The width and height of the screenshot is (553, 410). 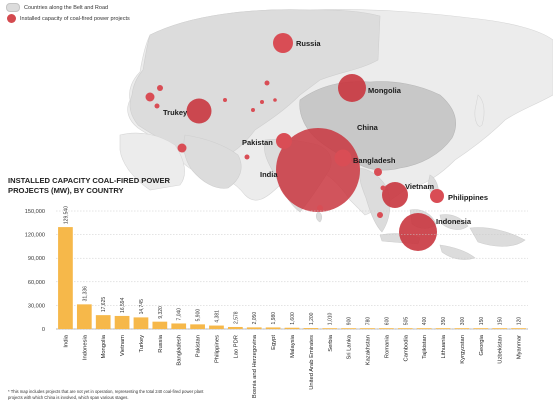 I want to click on x-tick-label: Kazakhstan, so click(x=369, y=350).